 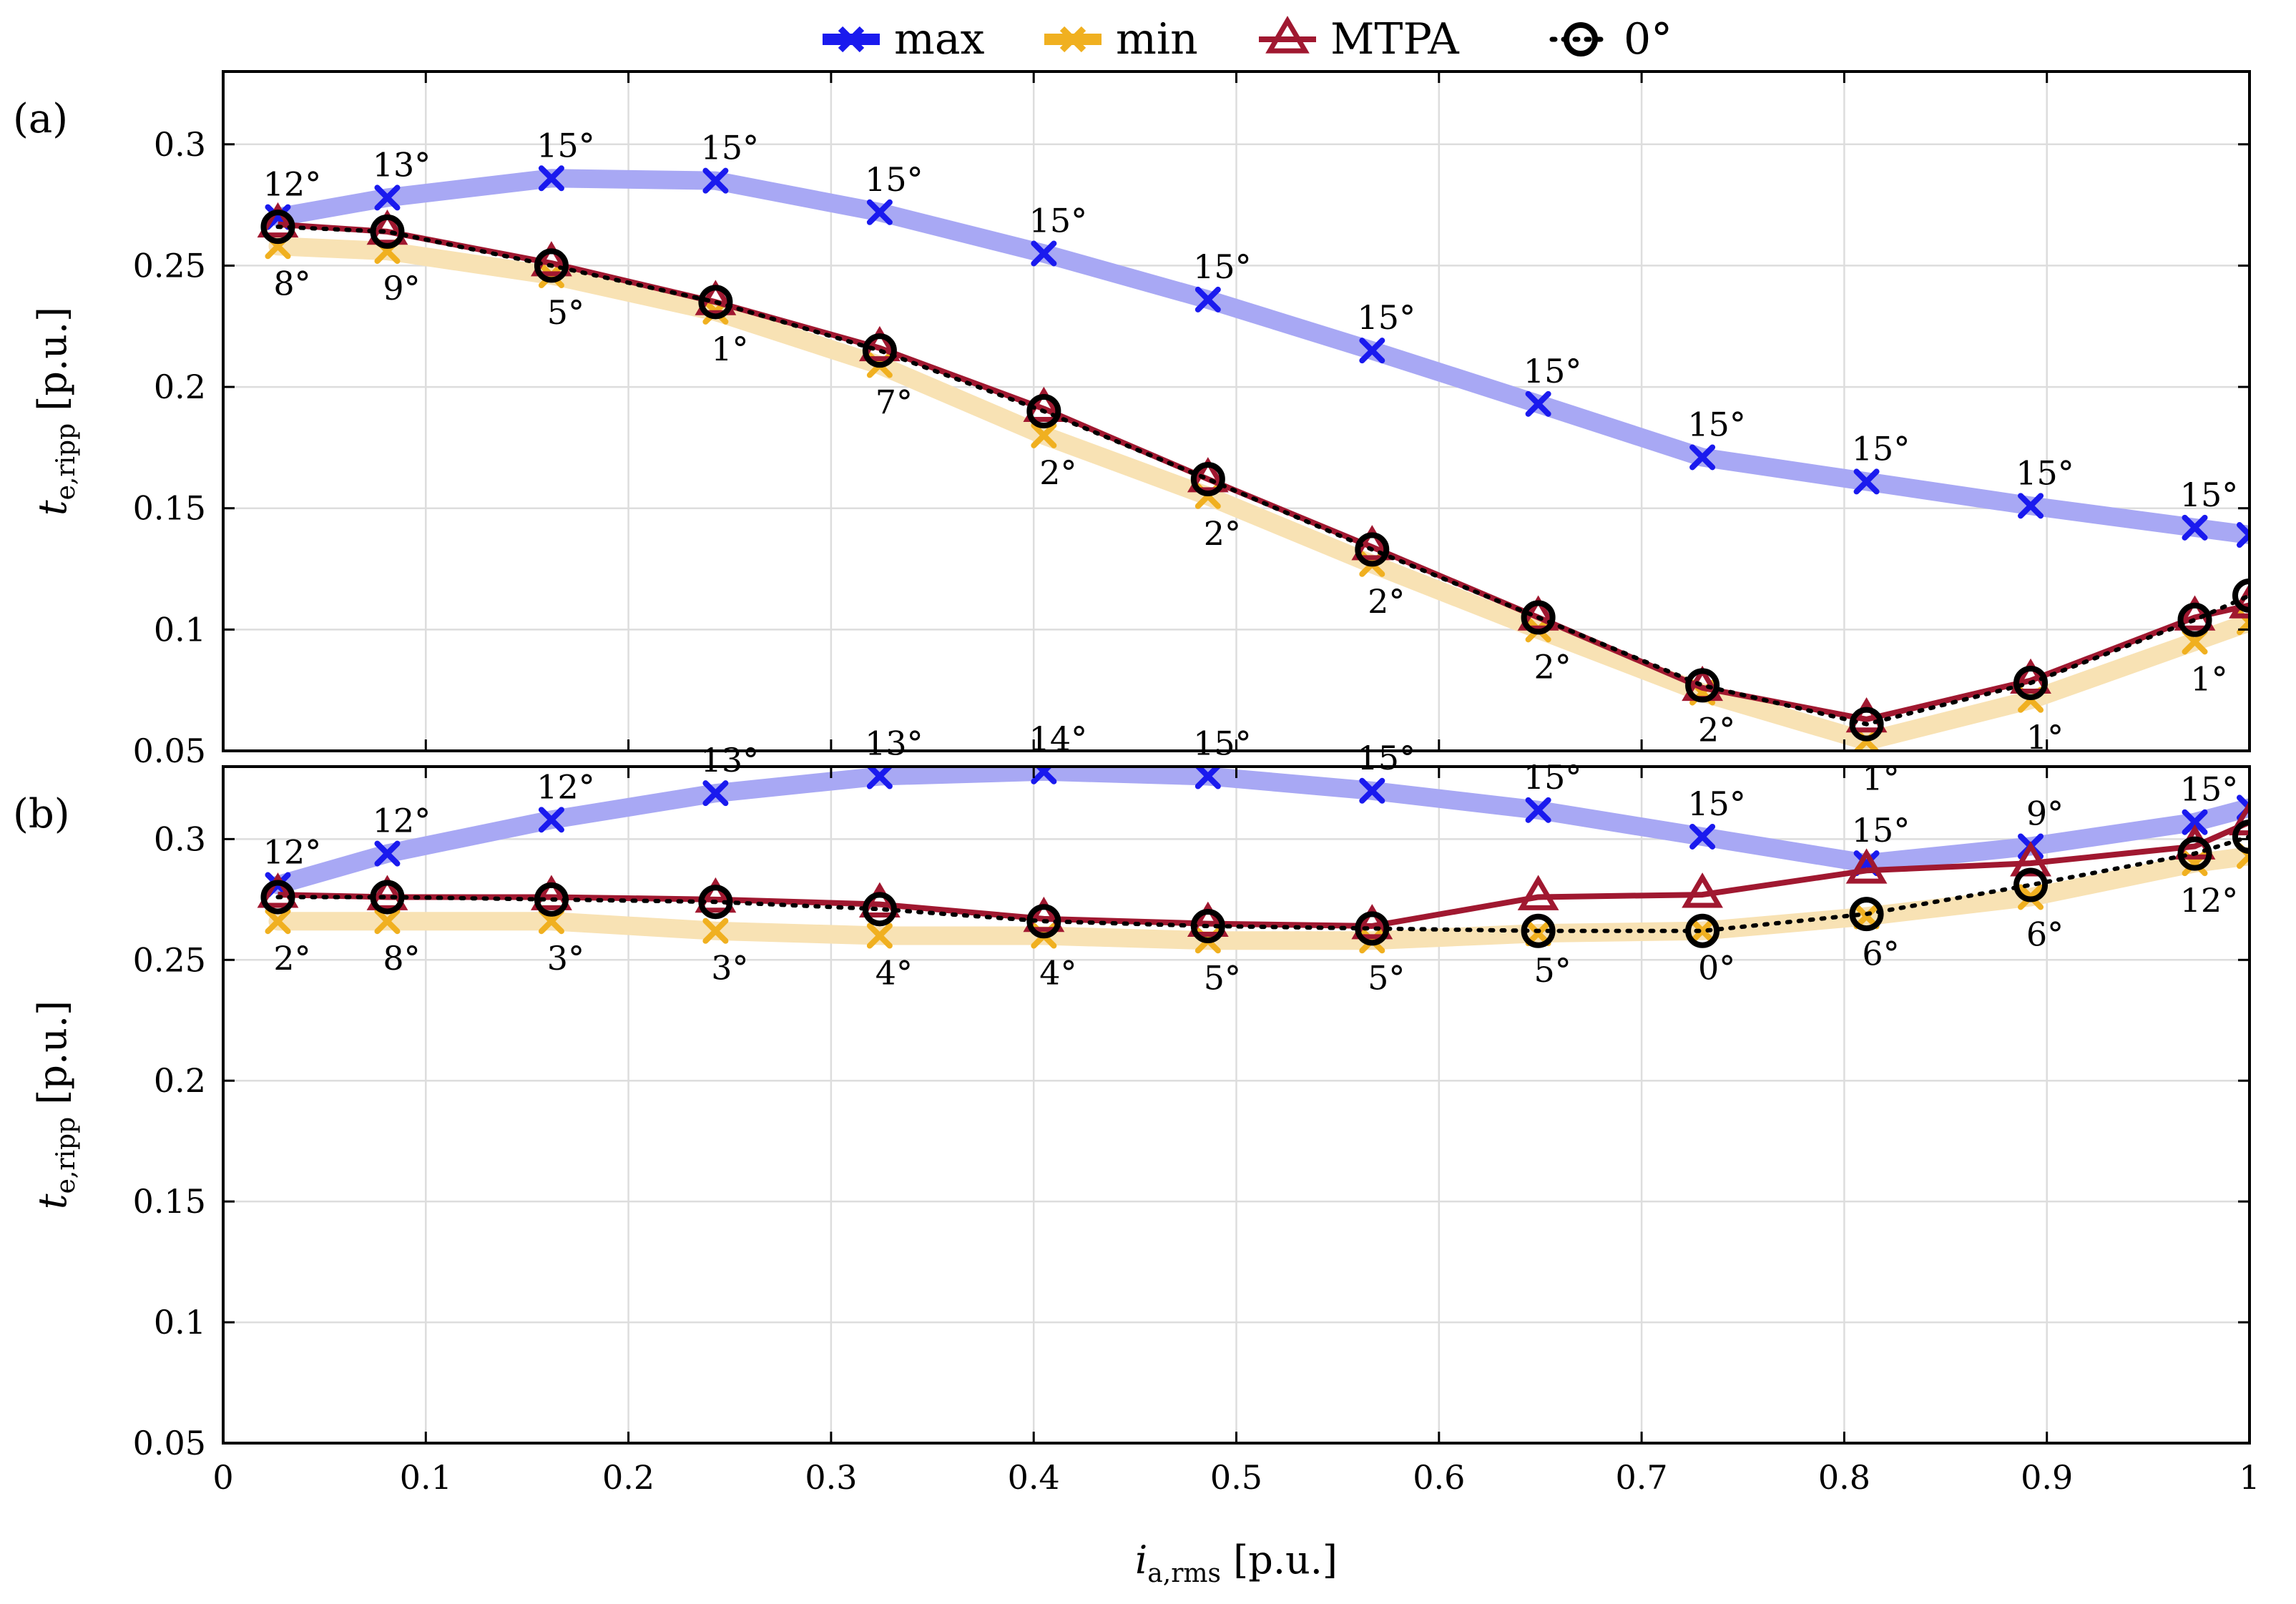 I want to click on legend-mtpa-marker, so click(x=1287, y=35).